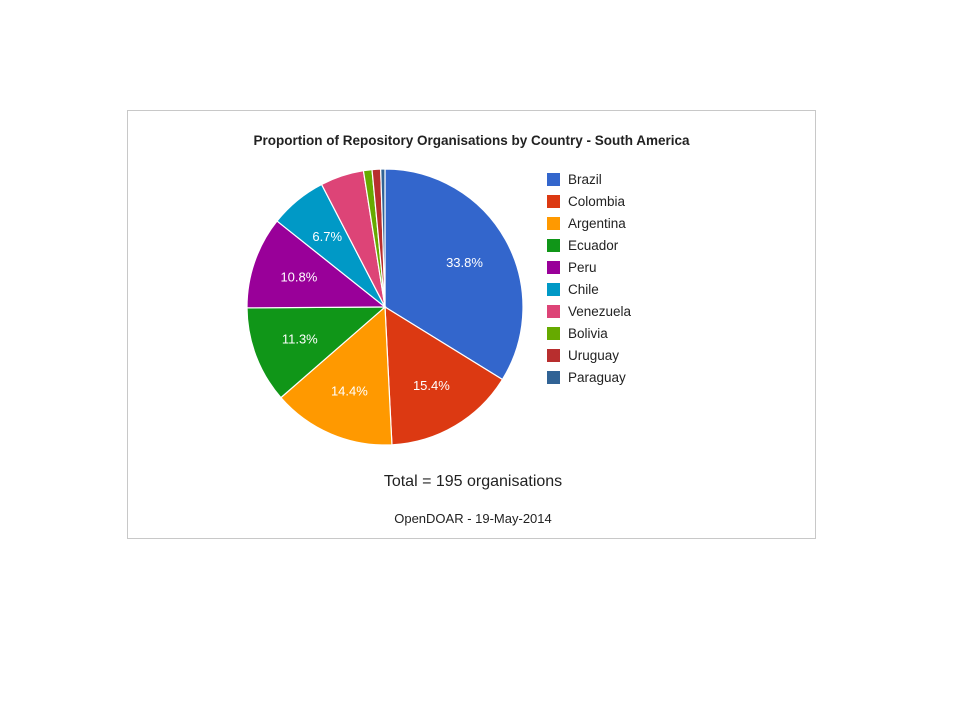 This screenshot has height=720, width=960. What do you see at coordinates (349, 390) in the screenshot?
I see `slice-label-argentina: 14.4%` at bounding box center [349, 390].